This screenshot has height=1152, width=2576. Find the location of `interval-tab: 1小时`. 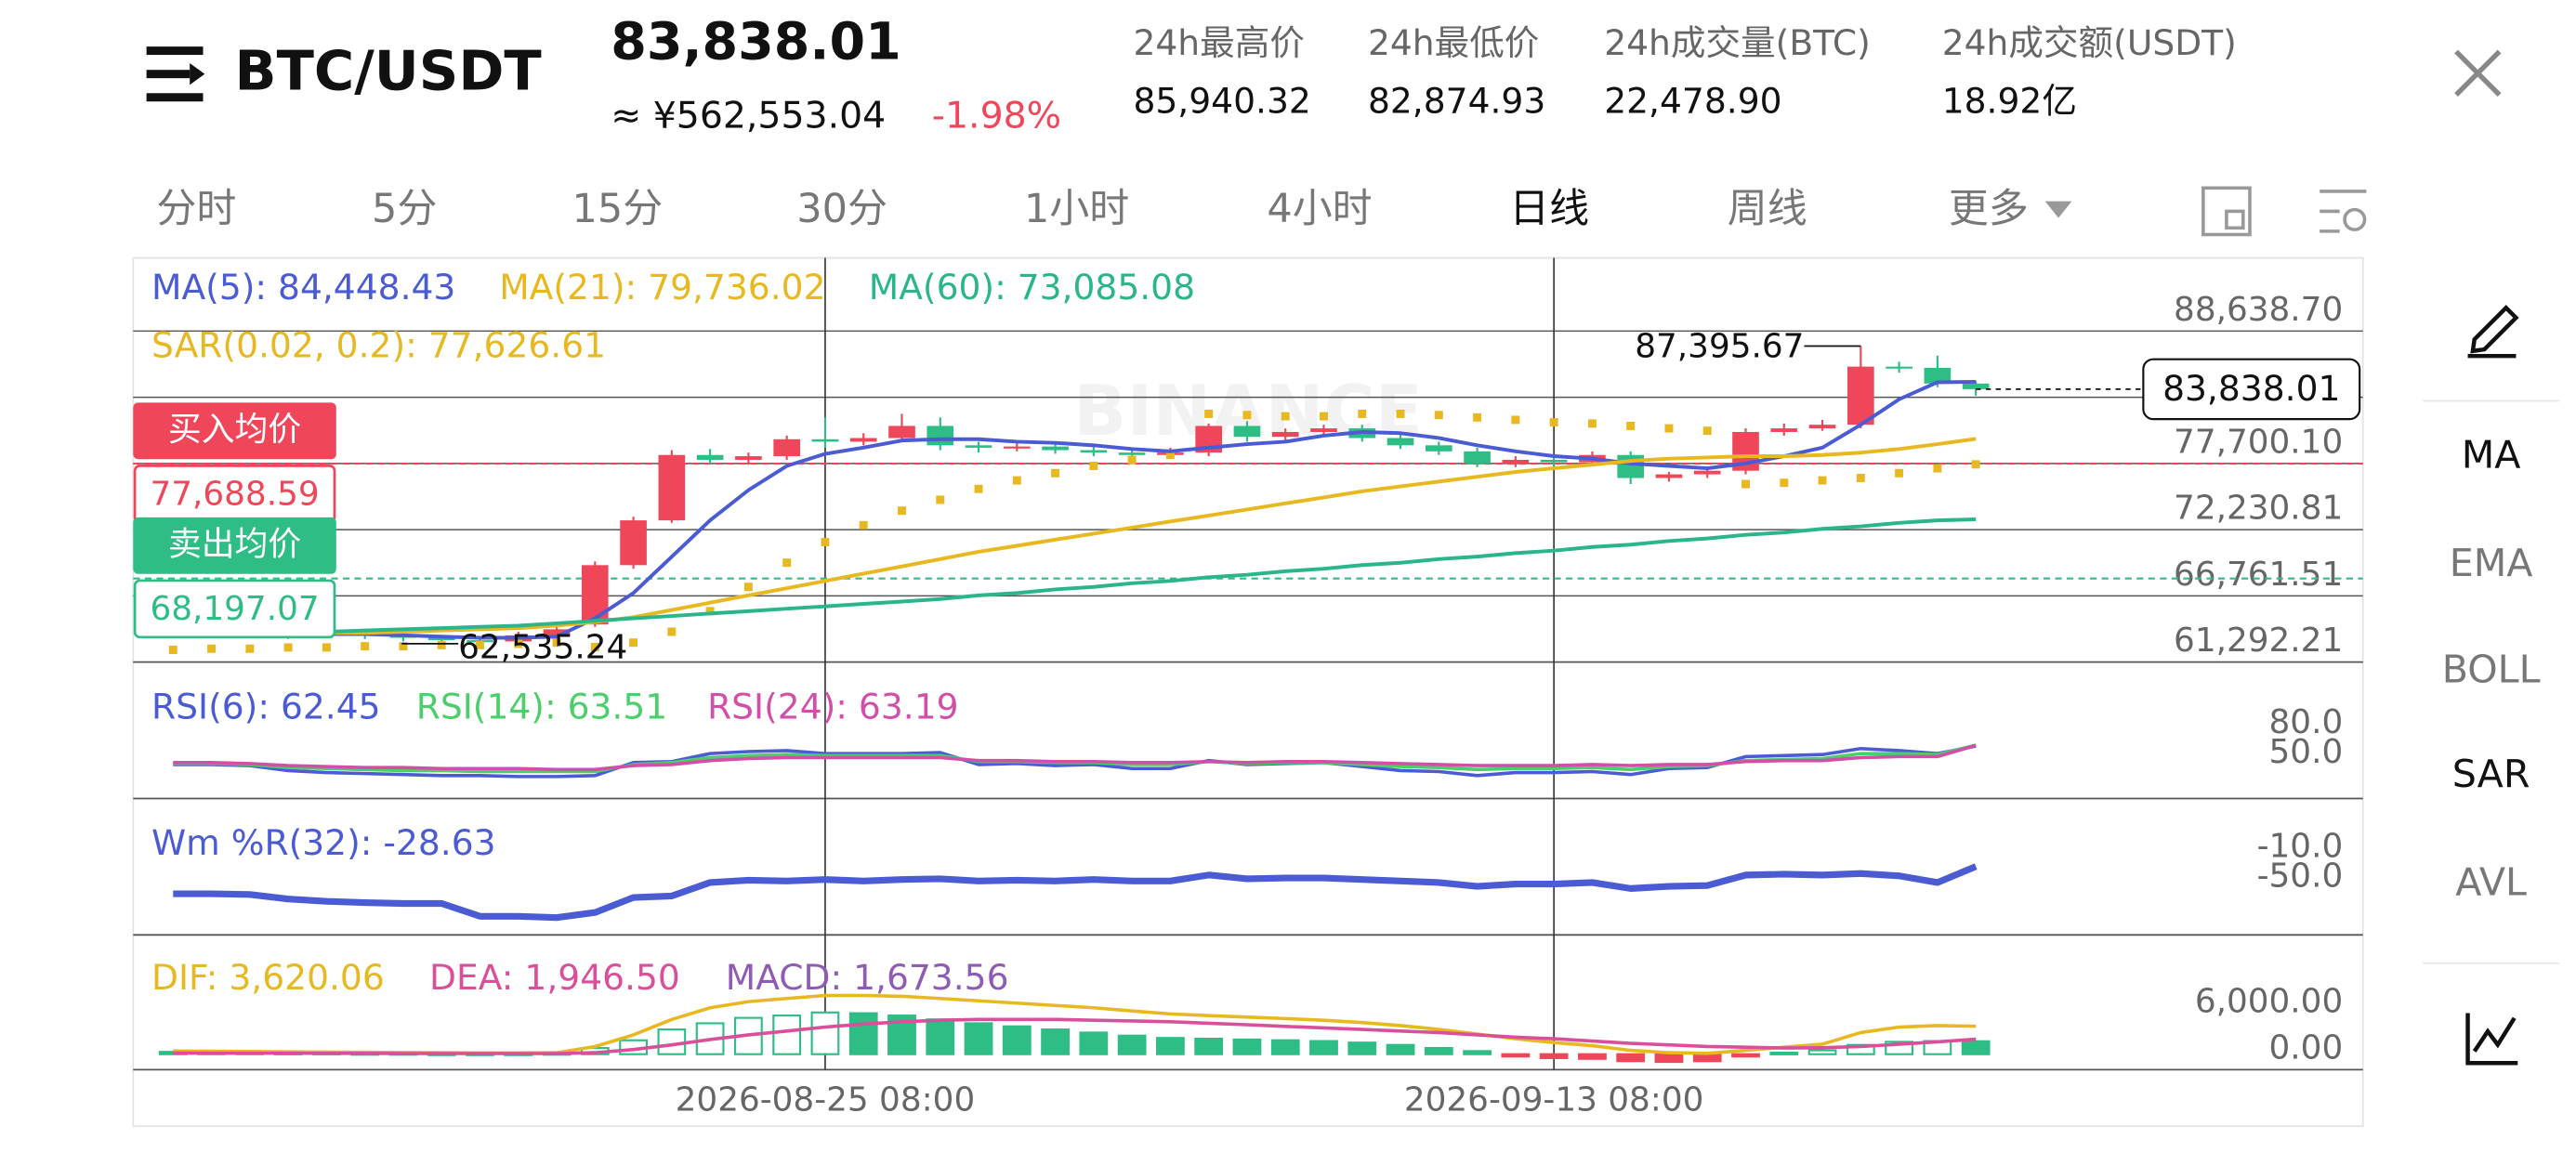

interval-tab: 1小时 is located at coordinates (1076, 209).